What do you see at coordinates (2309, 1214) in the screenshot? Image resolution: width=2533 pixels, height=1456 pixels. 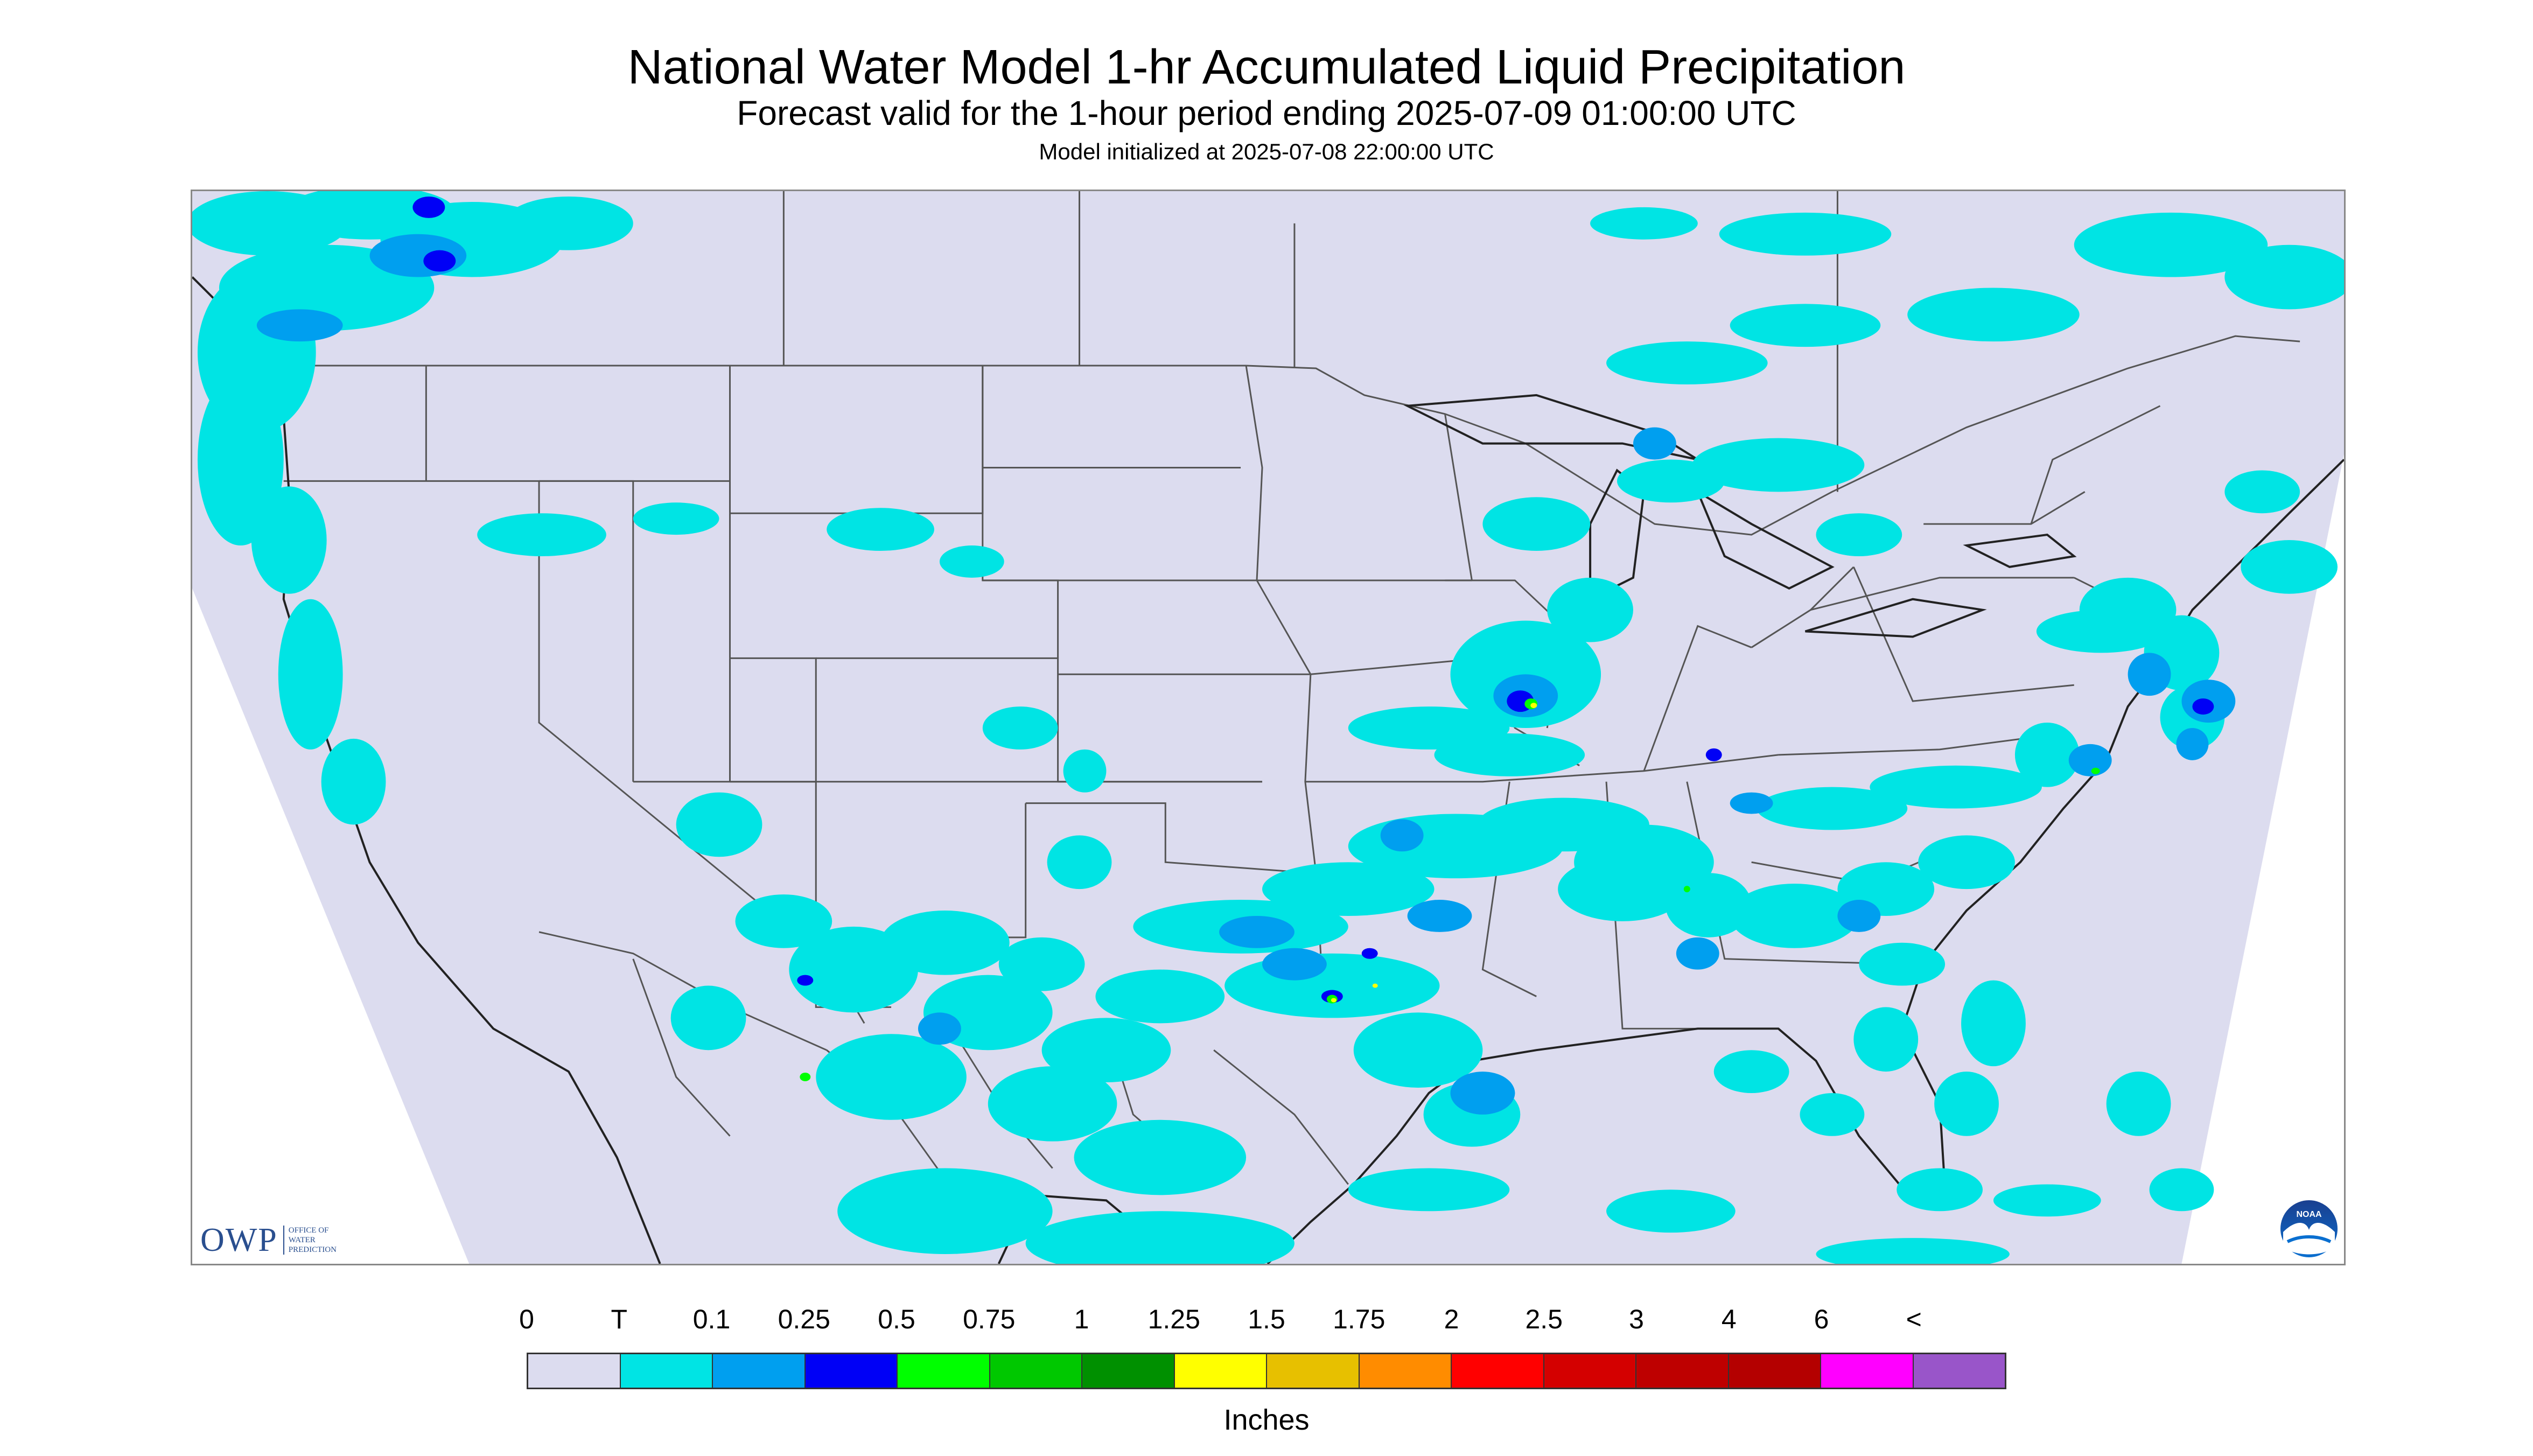 I see `noaa-mark: NOAA` at bounding box center [2309, 1214].